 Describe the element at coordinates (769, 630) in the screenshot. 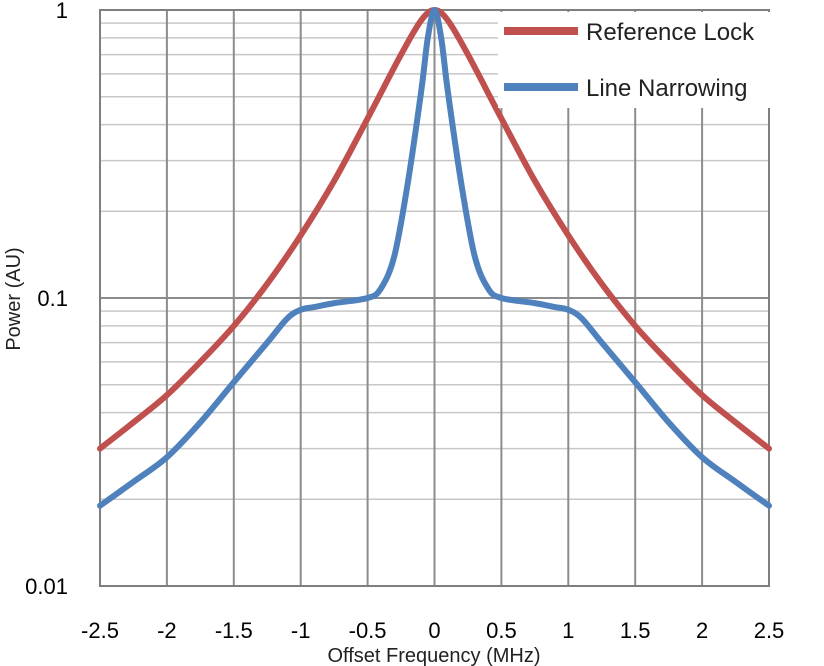

I see `x-tick-label: 2.5` at that location.